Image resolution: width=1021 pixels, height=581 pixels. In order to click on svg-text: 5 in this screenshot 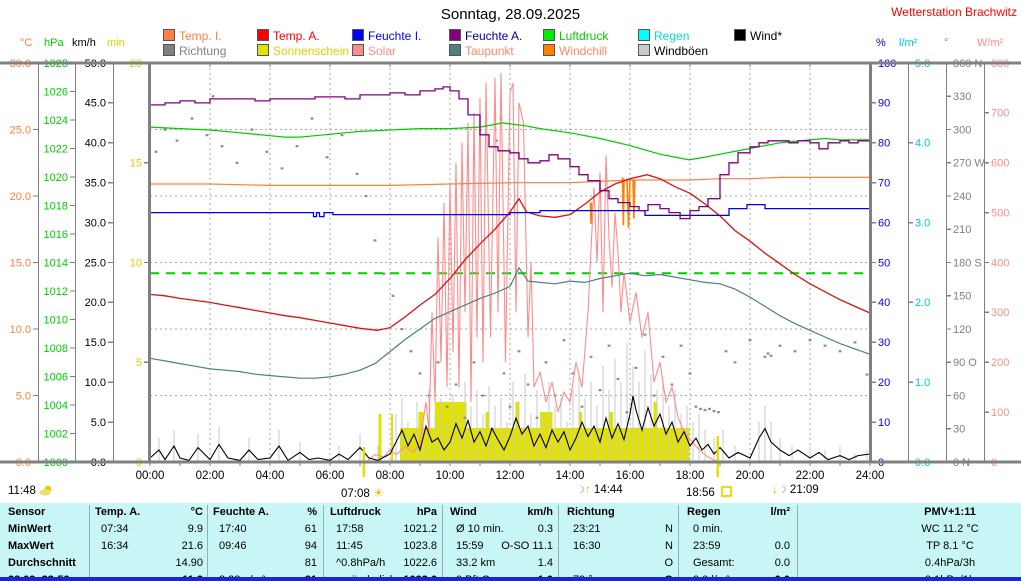, I will do `click(139, 363)`.